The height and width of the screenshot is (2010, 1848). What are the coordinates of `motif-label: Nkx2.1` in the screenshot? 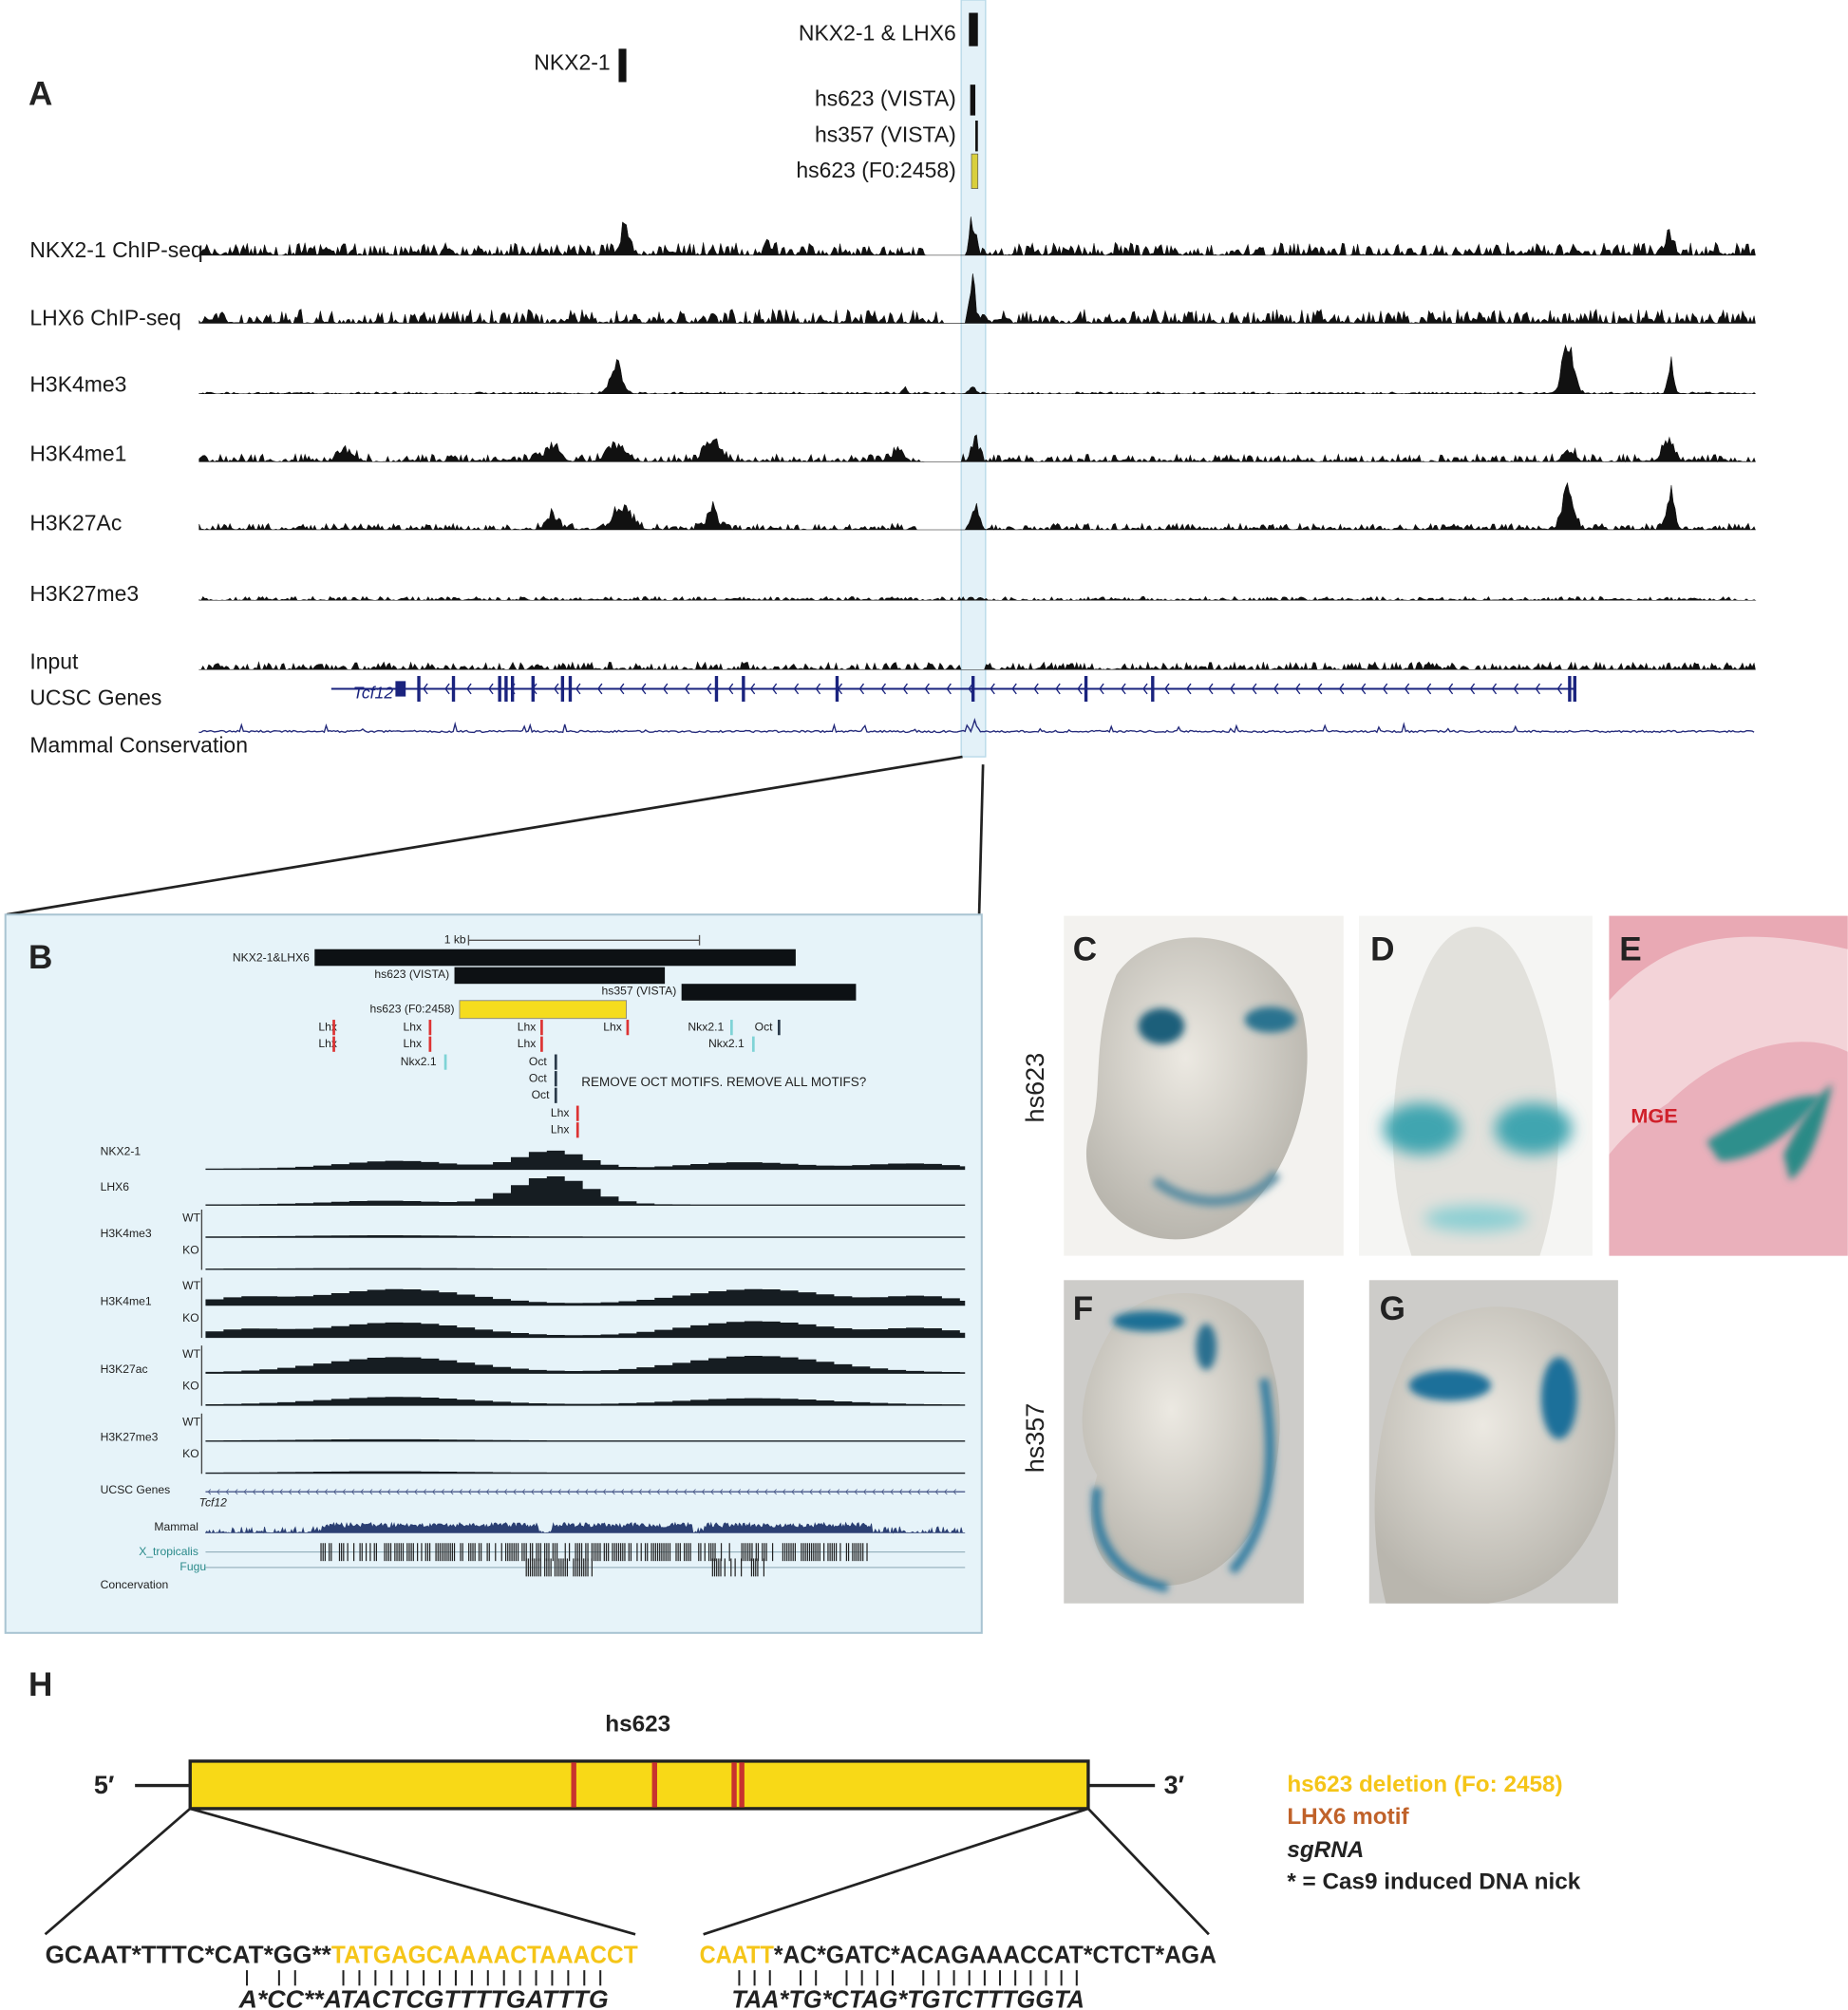 It's located at (706, 1026).